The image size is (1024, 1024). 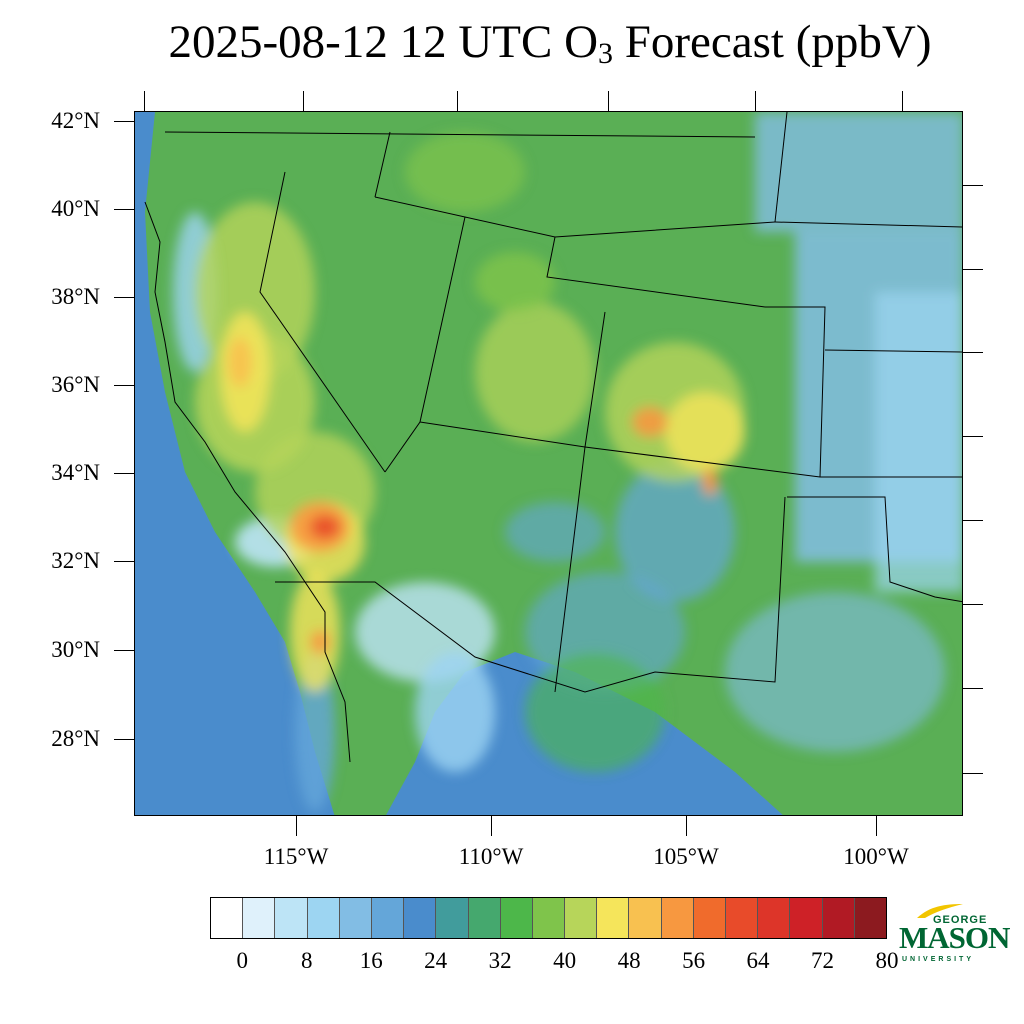 I want to click on gmu-logo: GEORGE MASON UNIVERSITY, so click(x=953, y=935).